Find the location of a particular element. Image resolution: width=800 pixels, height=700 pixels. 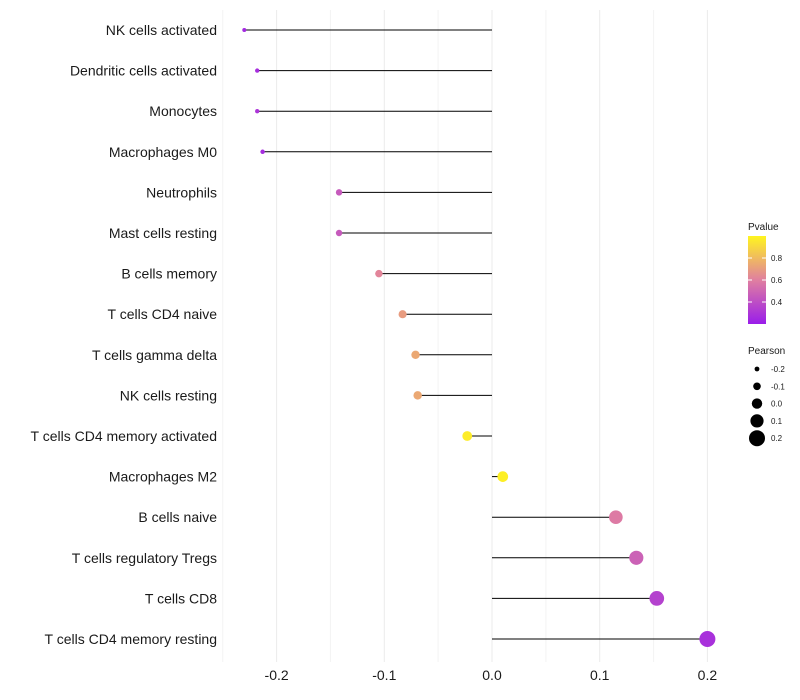

pearson-legend-label: -0.1 is located at coordinates (778, 386).